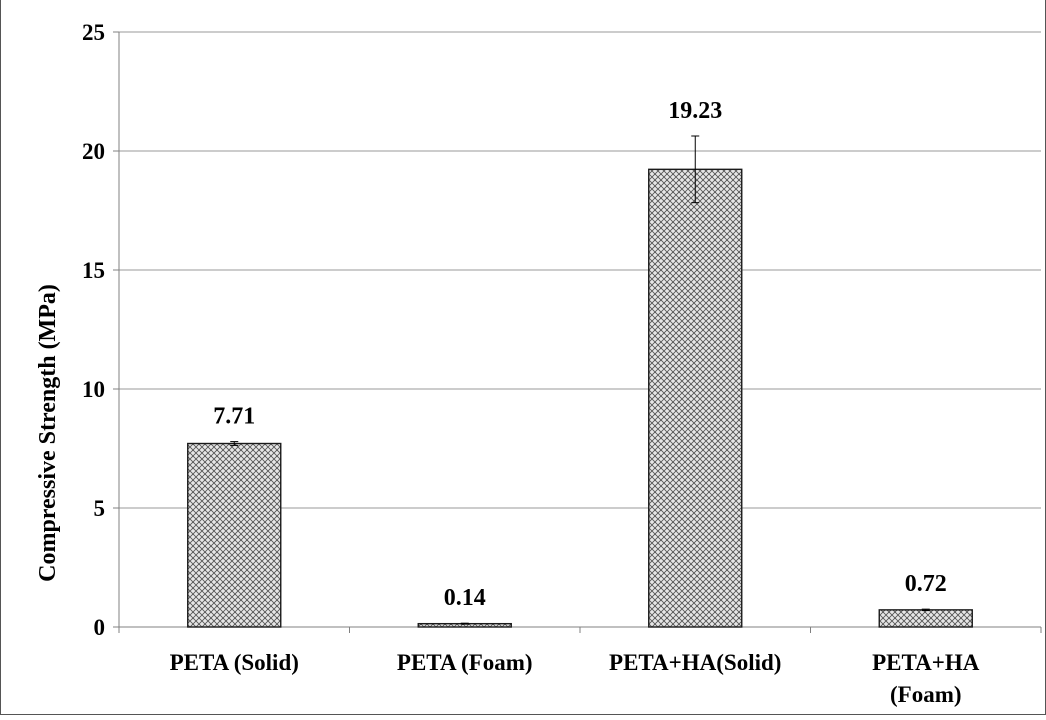  I want to click on data-label: 0.14, so click(465, 598).